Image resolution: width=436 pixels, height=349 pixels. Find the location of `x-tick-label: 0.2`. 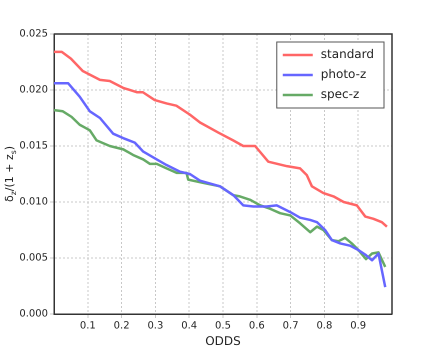

x-tick-label: 0.2 is located at coordinates (122, 326).